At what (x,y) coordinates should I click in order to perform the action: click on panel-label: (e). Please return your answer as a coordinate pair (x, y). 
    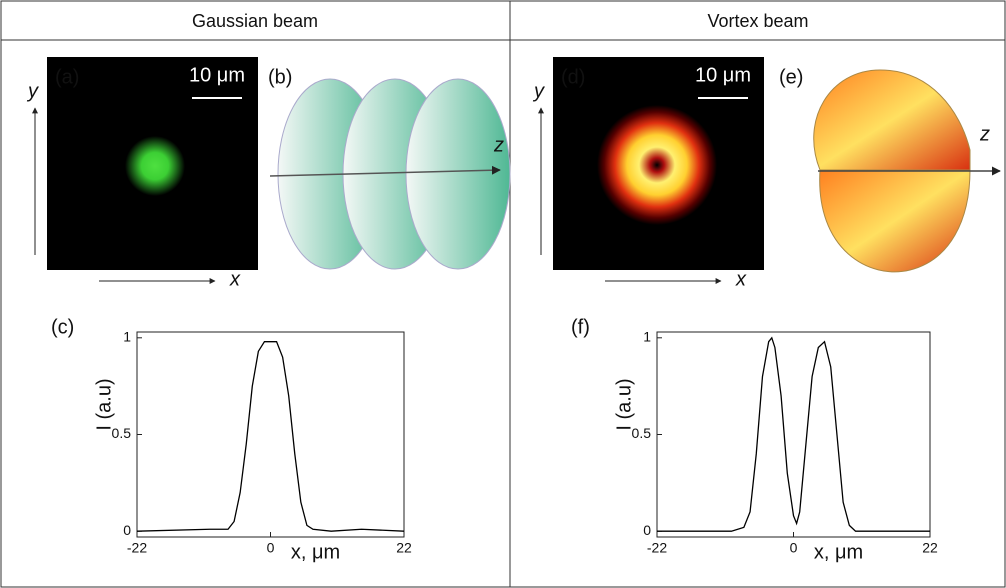
    Looking at the image, I should click on (791, 77).